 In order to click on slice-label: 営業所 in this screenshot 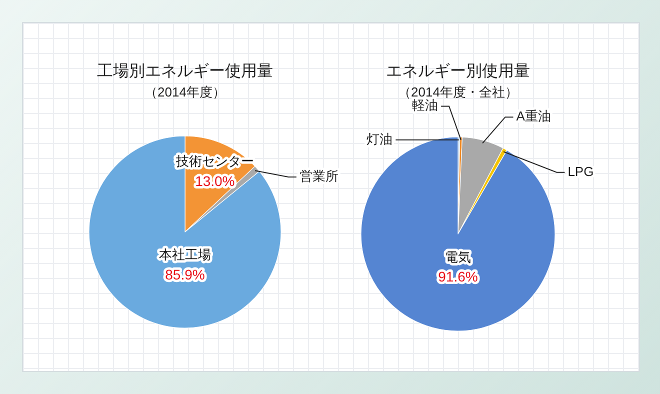, I will do `click(318, 176)`.